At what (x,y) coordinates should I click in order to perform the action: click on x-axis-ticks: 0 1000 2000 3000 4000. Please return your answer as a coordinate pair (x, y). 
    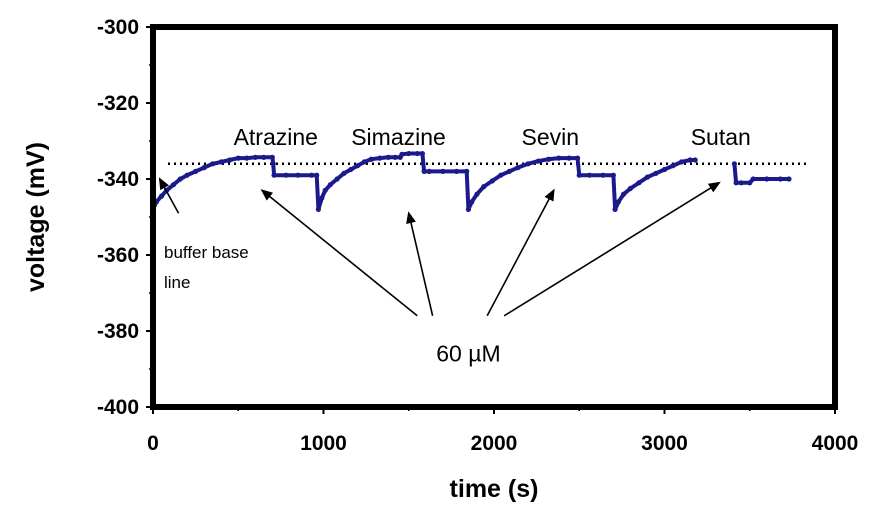
    Looking at the image, I should click on (502, 431).